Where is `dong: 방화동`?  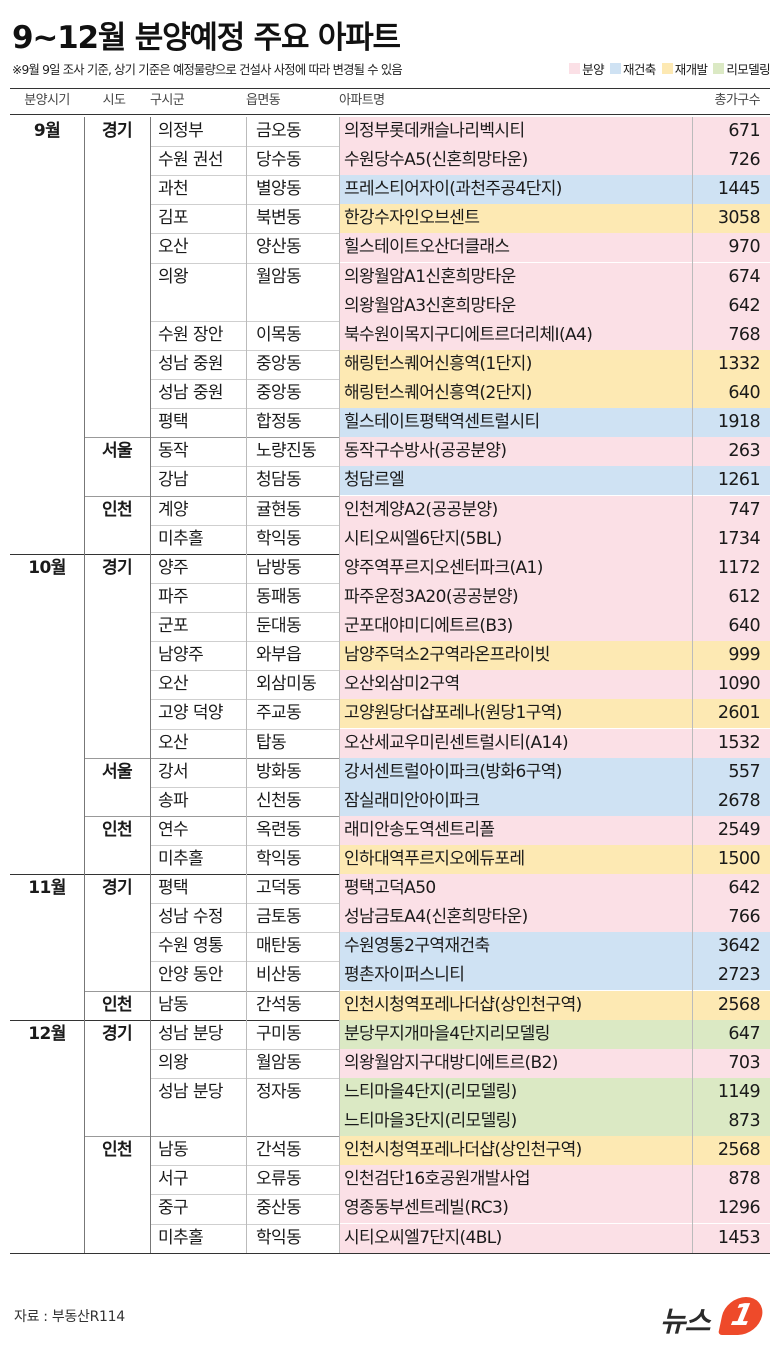 dong: 방화동 is located at coordinates (279, 771).